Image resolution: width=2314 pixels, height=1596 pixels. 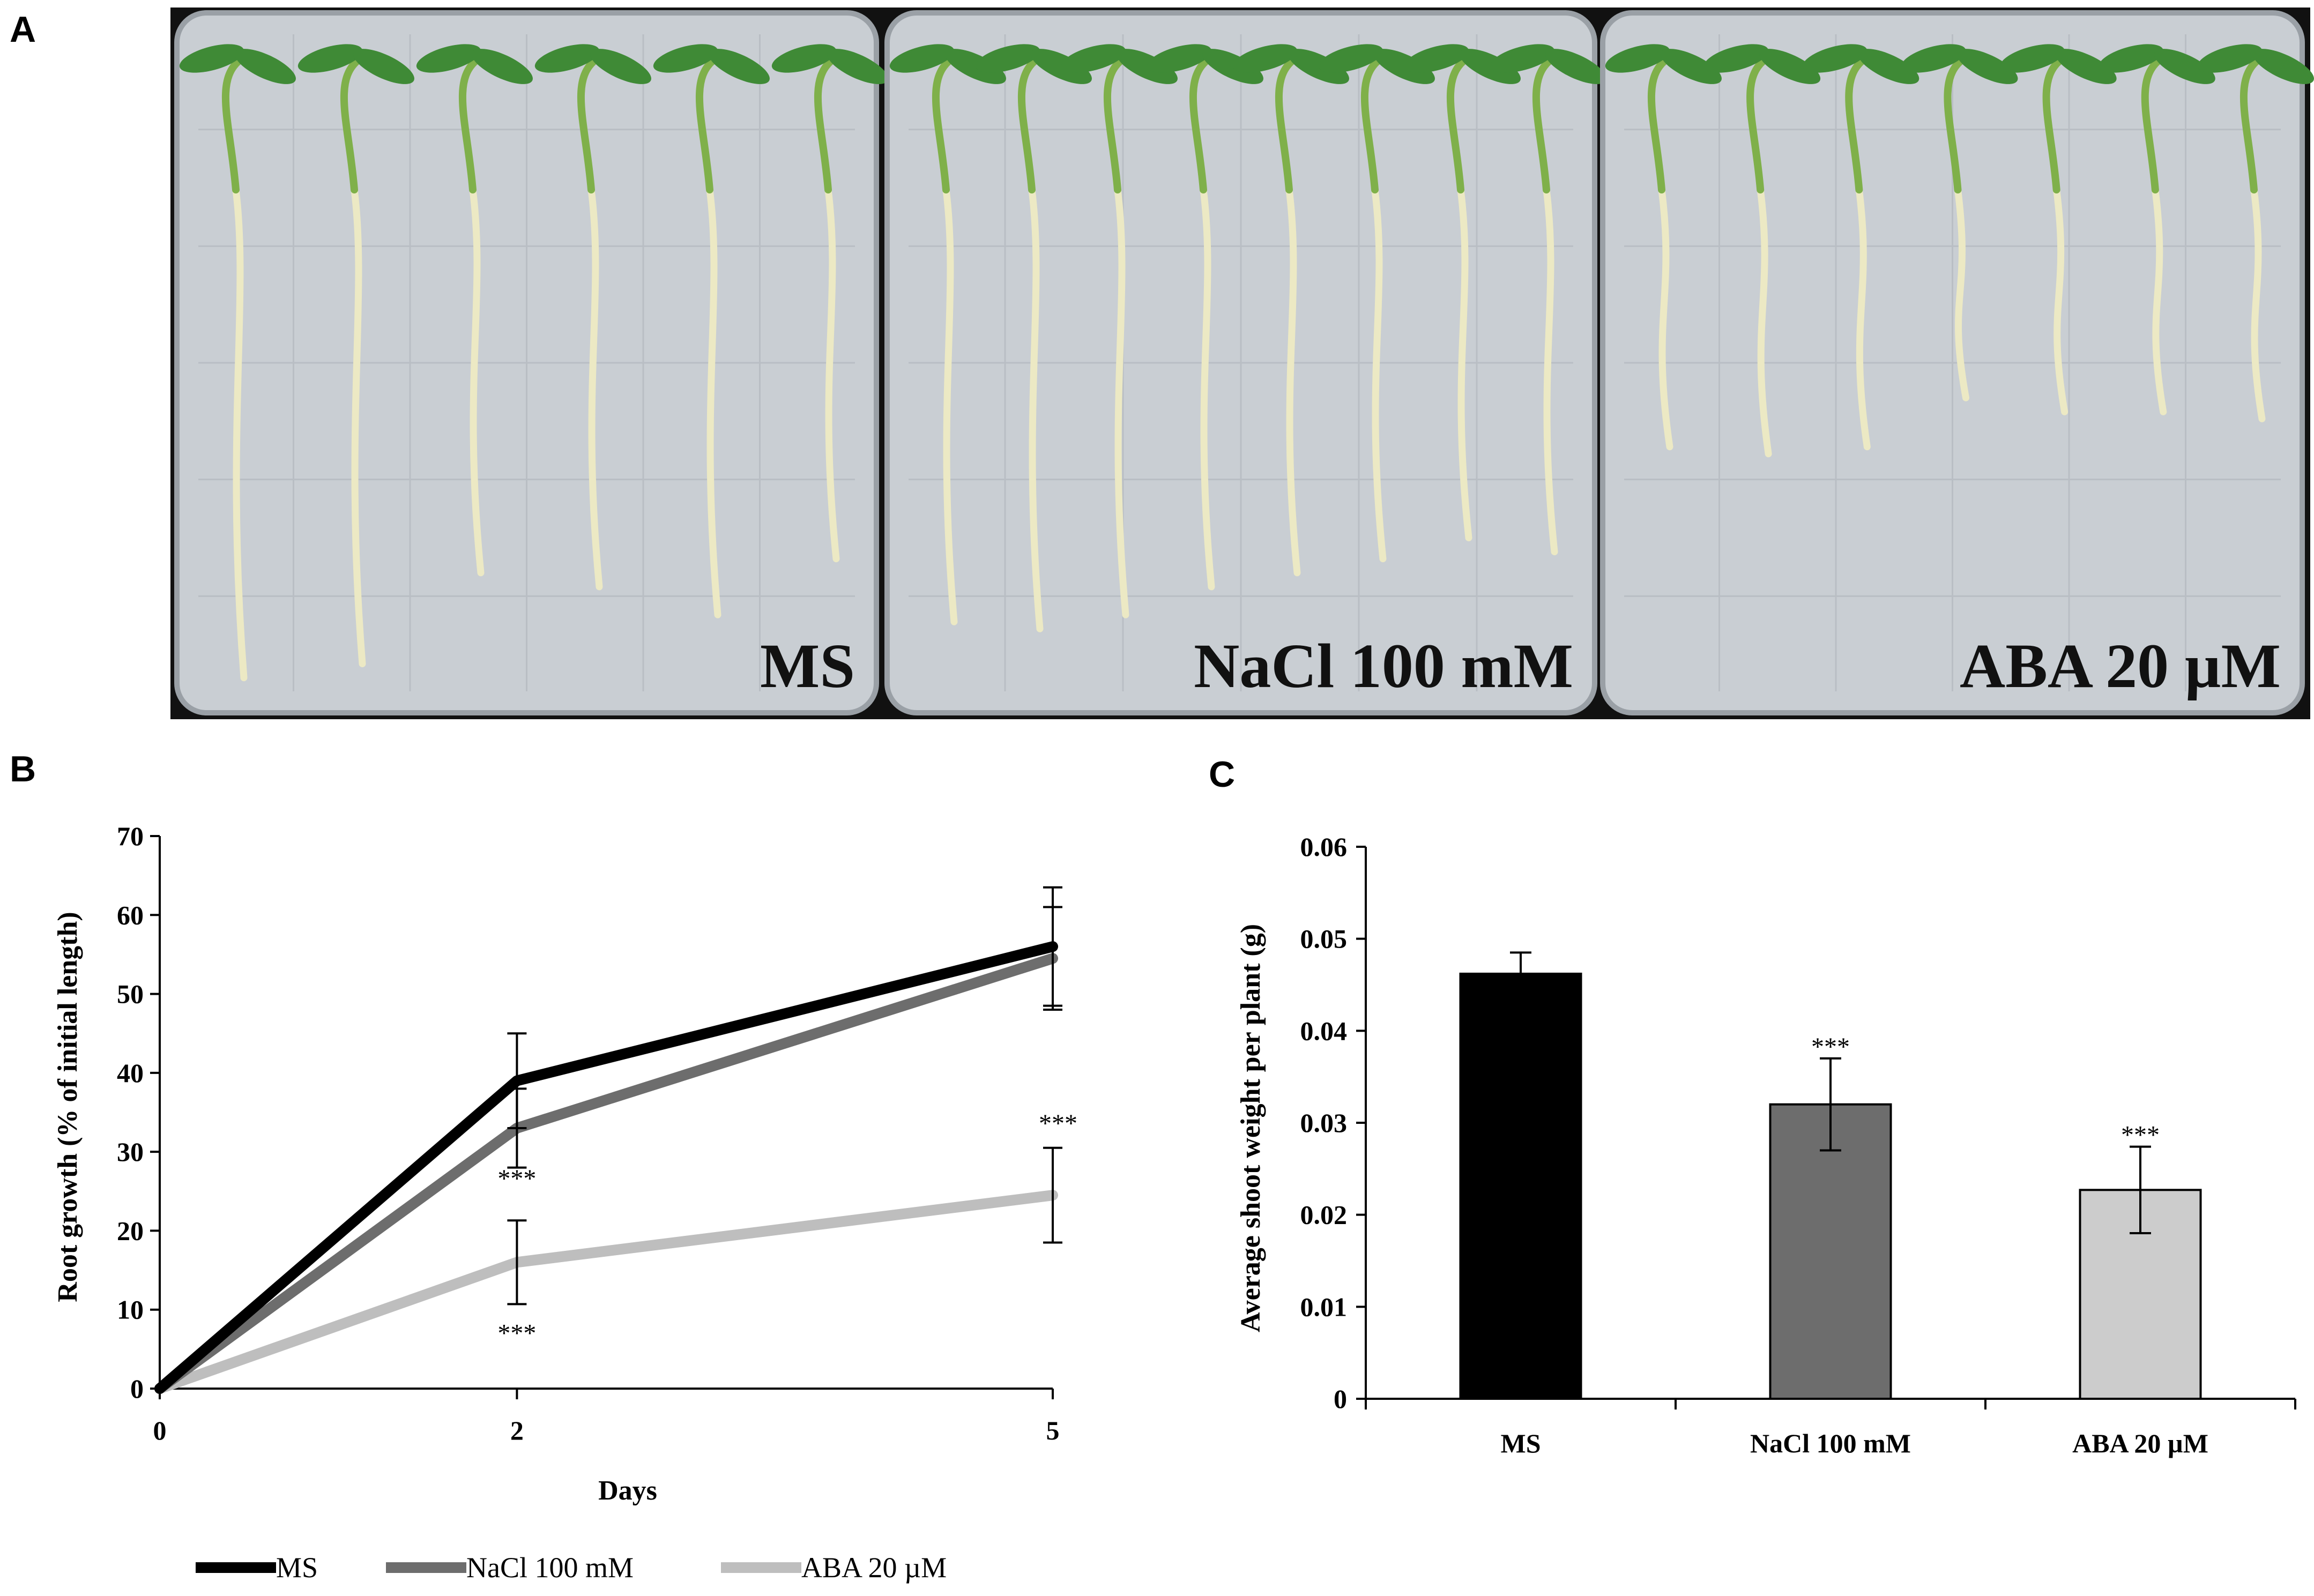 What do you see at coordinates (257, 1568) in the screenshot?
I see `legend-item: MS` at bounding box center [257, 1568].